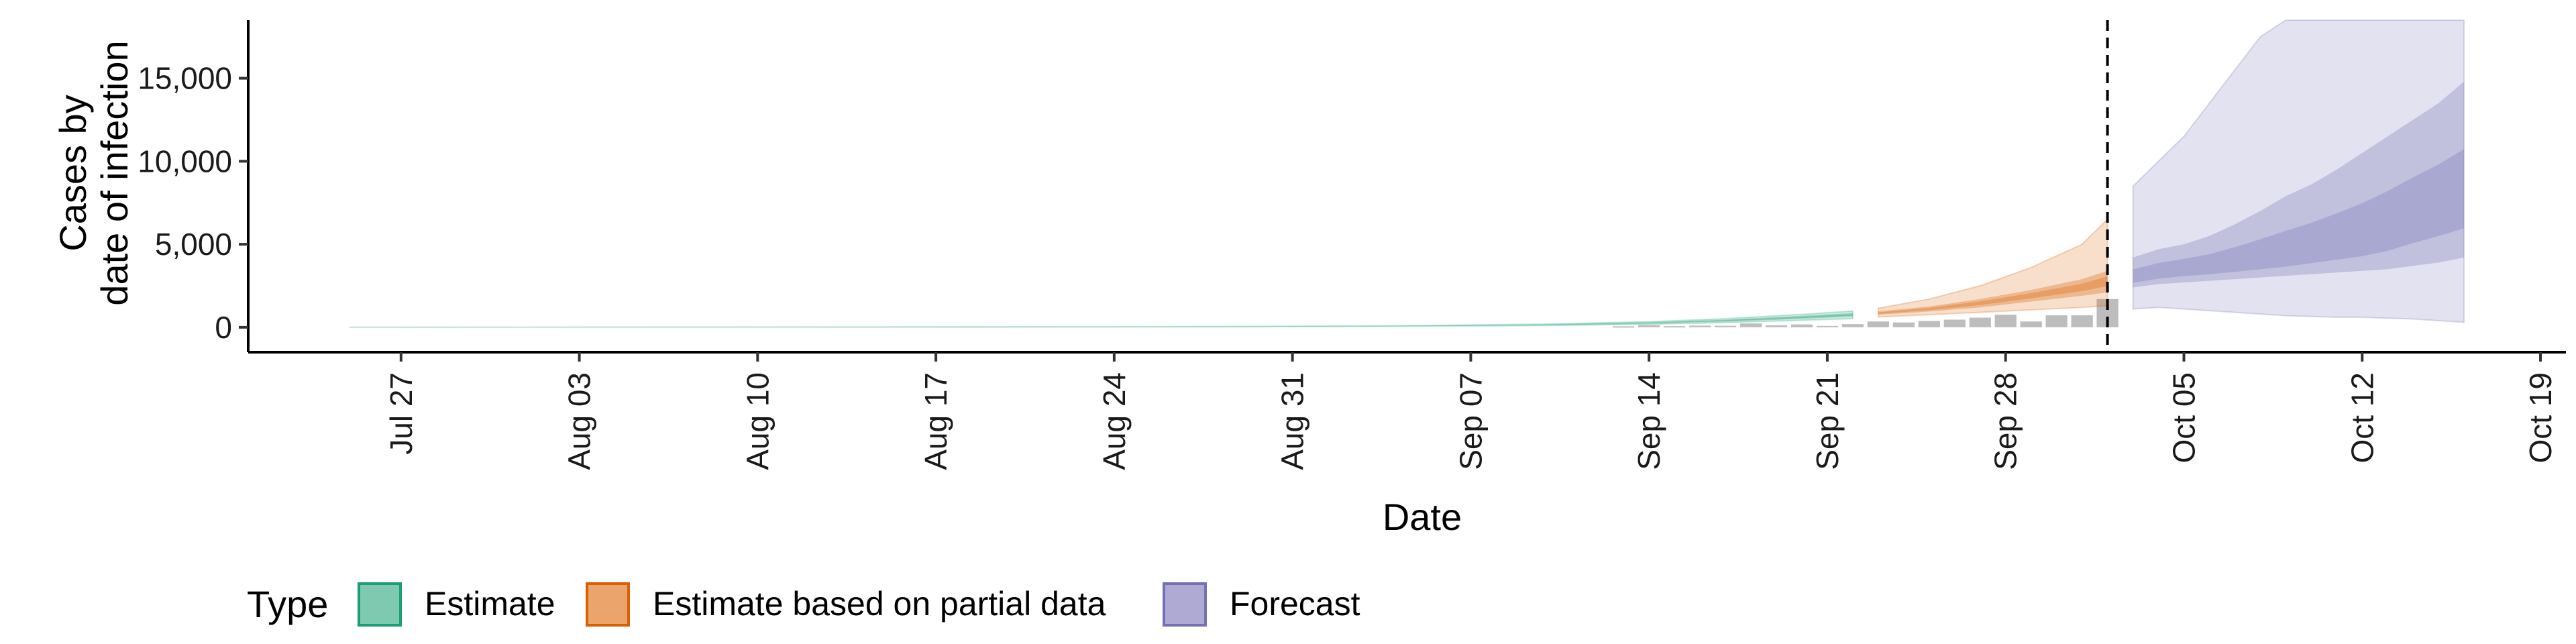  Describe the element at coordinates (757, 421) in the screenshot. I see `x-tick-label: Aug 10` at that location.